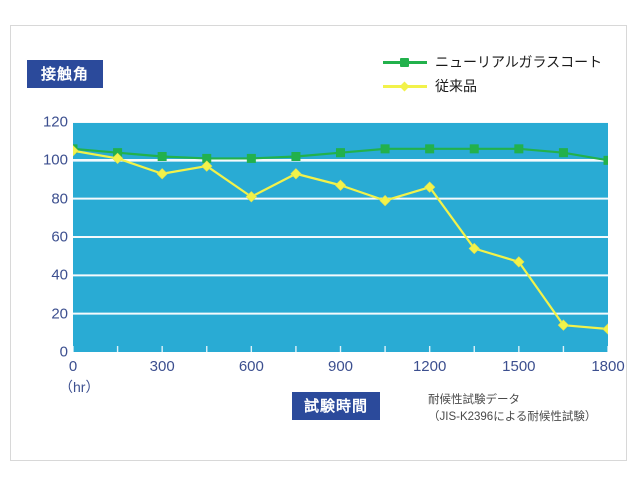 This screenshot has height=480, width=640. What do you see at coordinates (79, 387) in the screenshot?
I see `x-axis-unit-label: （hr）` at bounding box center [79, 387].